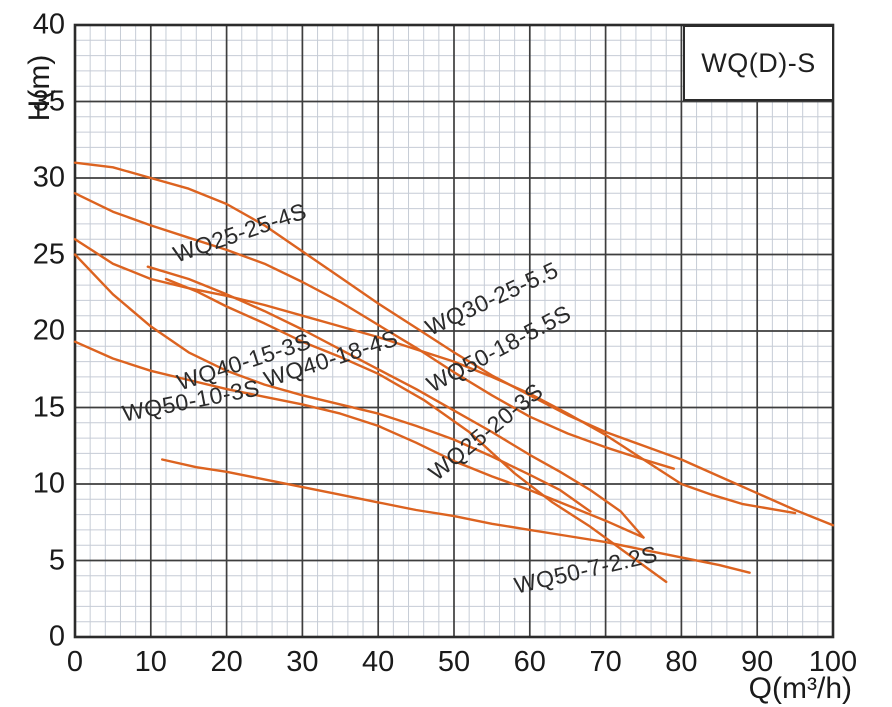 The height and width of the screenshot is (707, 892). I want to click on x-tick-label-50: 50, so click(454, 662).